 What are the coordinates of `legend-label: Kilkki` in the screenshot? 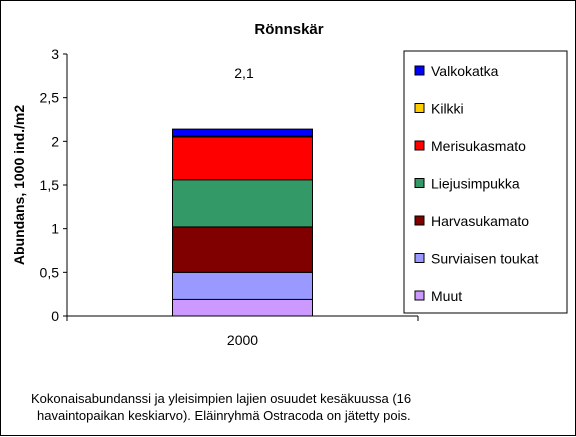 It's located at (447, 109).